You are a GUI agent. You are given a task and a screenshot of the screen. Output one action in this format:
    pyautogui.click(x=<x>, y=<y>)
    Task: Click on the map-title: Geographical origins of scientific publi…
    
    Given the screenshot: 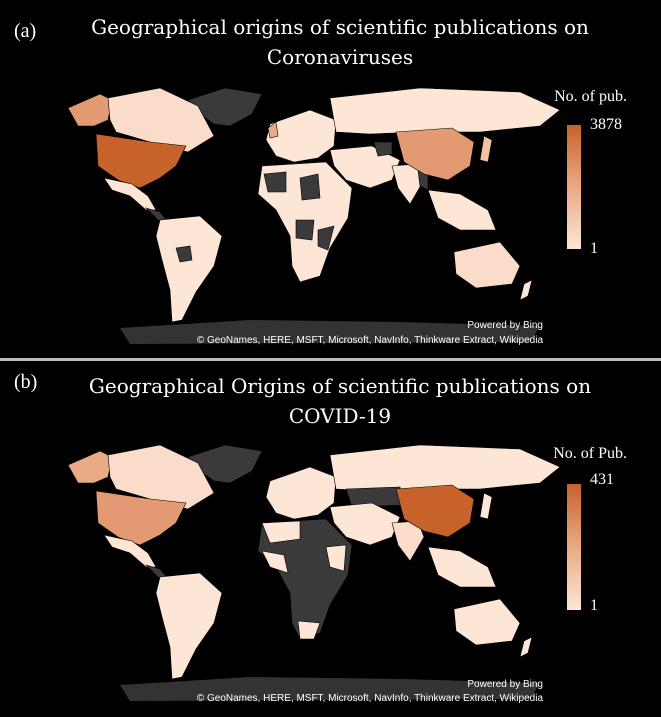 What is the action you would take?
    pyautogui.click(x=340, y=42)
    